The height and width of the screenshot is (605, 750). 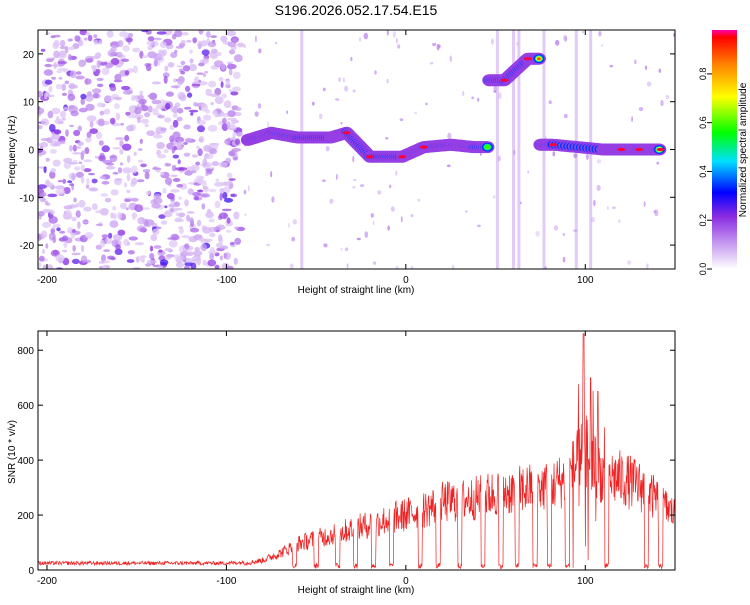 What do you see at coordinates (406, 581) in the screenshot?
I see `x-tick-label: 0` at bounding box center [406, 581].